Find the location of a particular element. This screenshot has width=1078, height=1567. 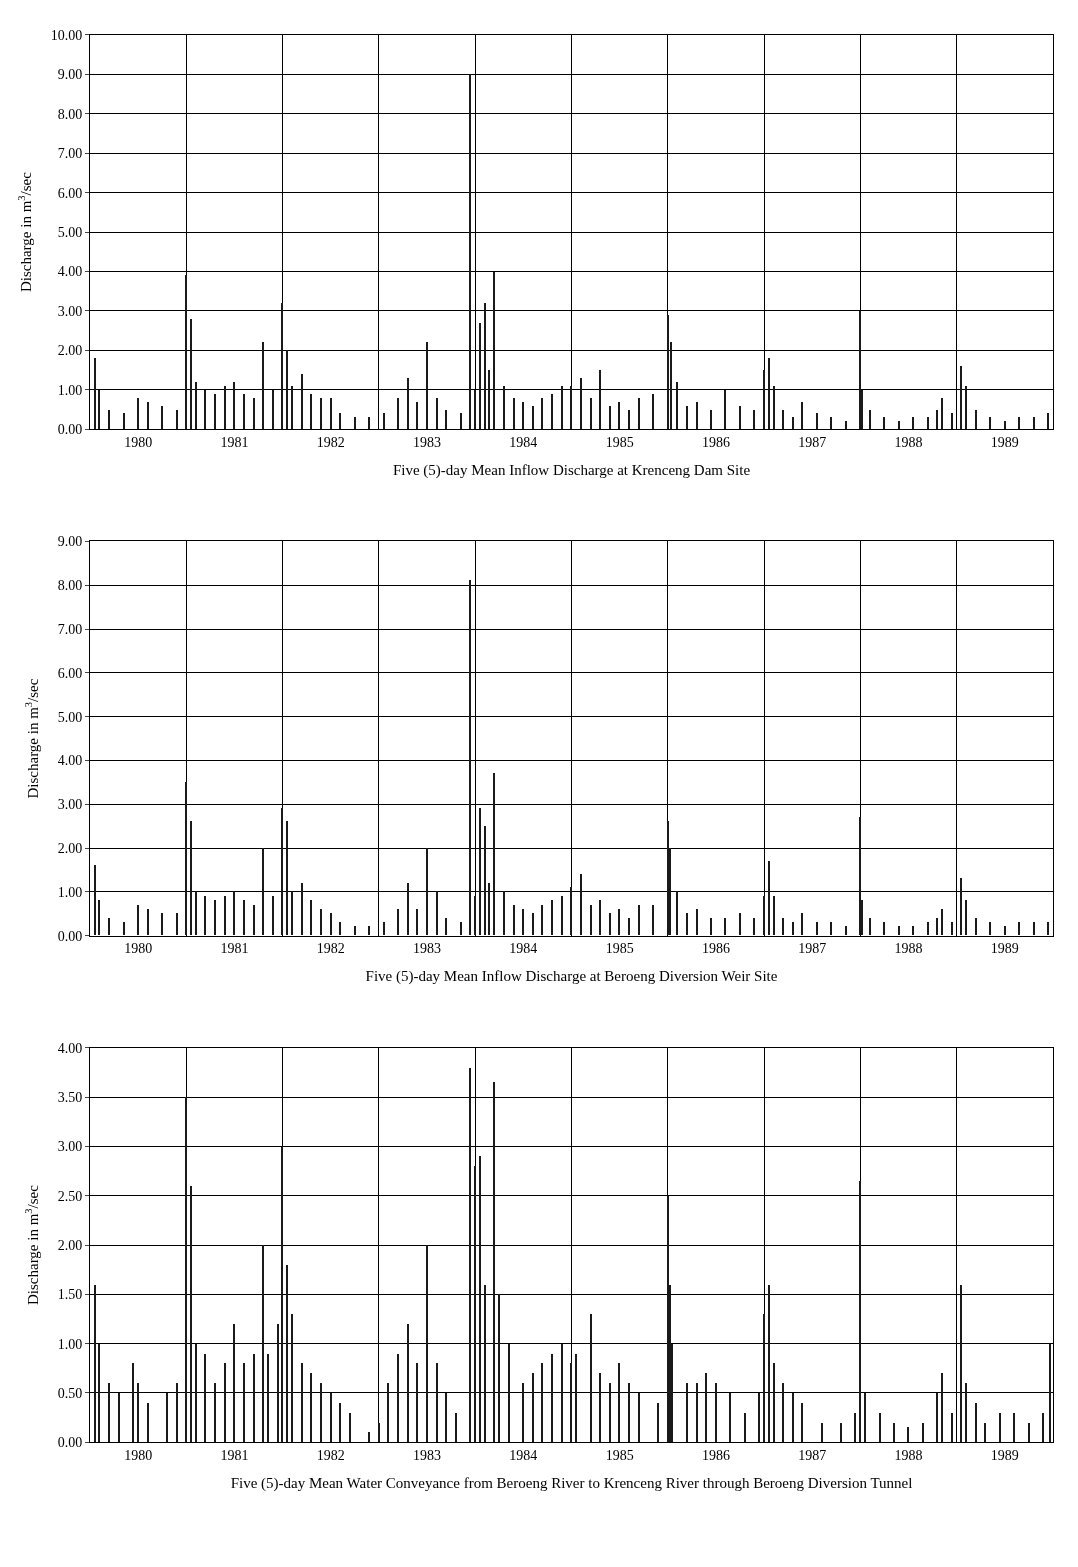

y-tick-label: 8.00 is located at coordinates (70, 586).